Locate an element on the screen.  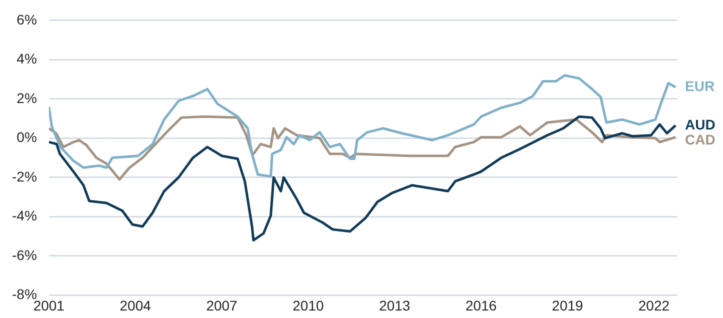
y-tick-label: 0% is located at coordinates (26, 137).